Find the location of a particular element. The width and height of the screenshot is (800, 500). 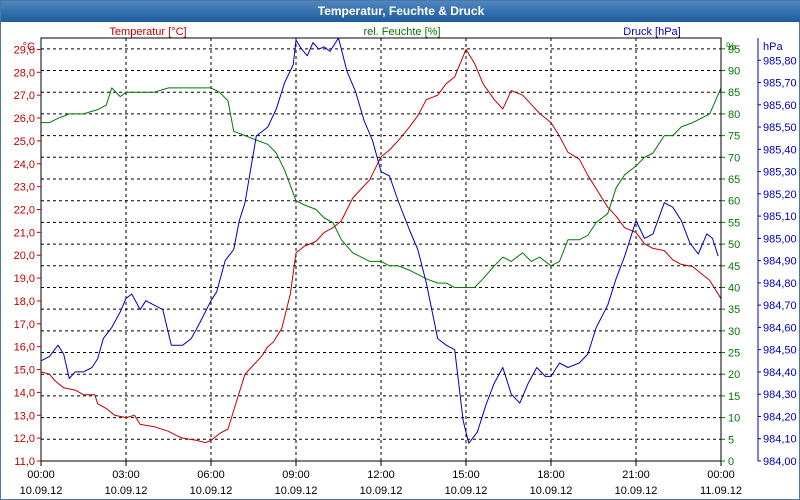

pressure-tick-label: 985,70 is located at coordinates (780, 84).